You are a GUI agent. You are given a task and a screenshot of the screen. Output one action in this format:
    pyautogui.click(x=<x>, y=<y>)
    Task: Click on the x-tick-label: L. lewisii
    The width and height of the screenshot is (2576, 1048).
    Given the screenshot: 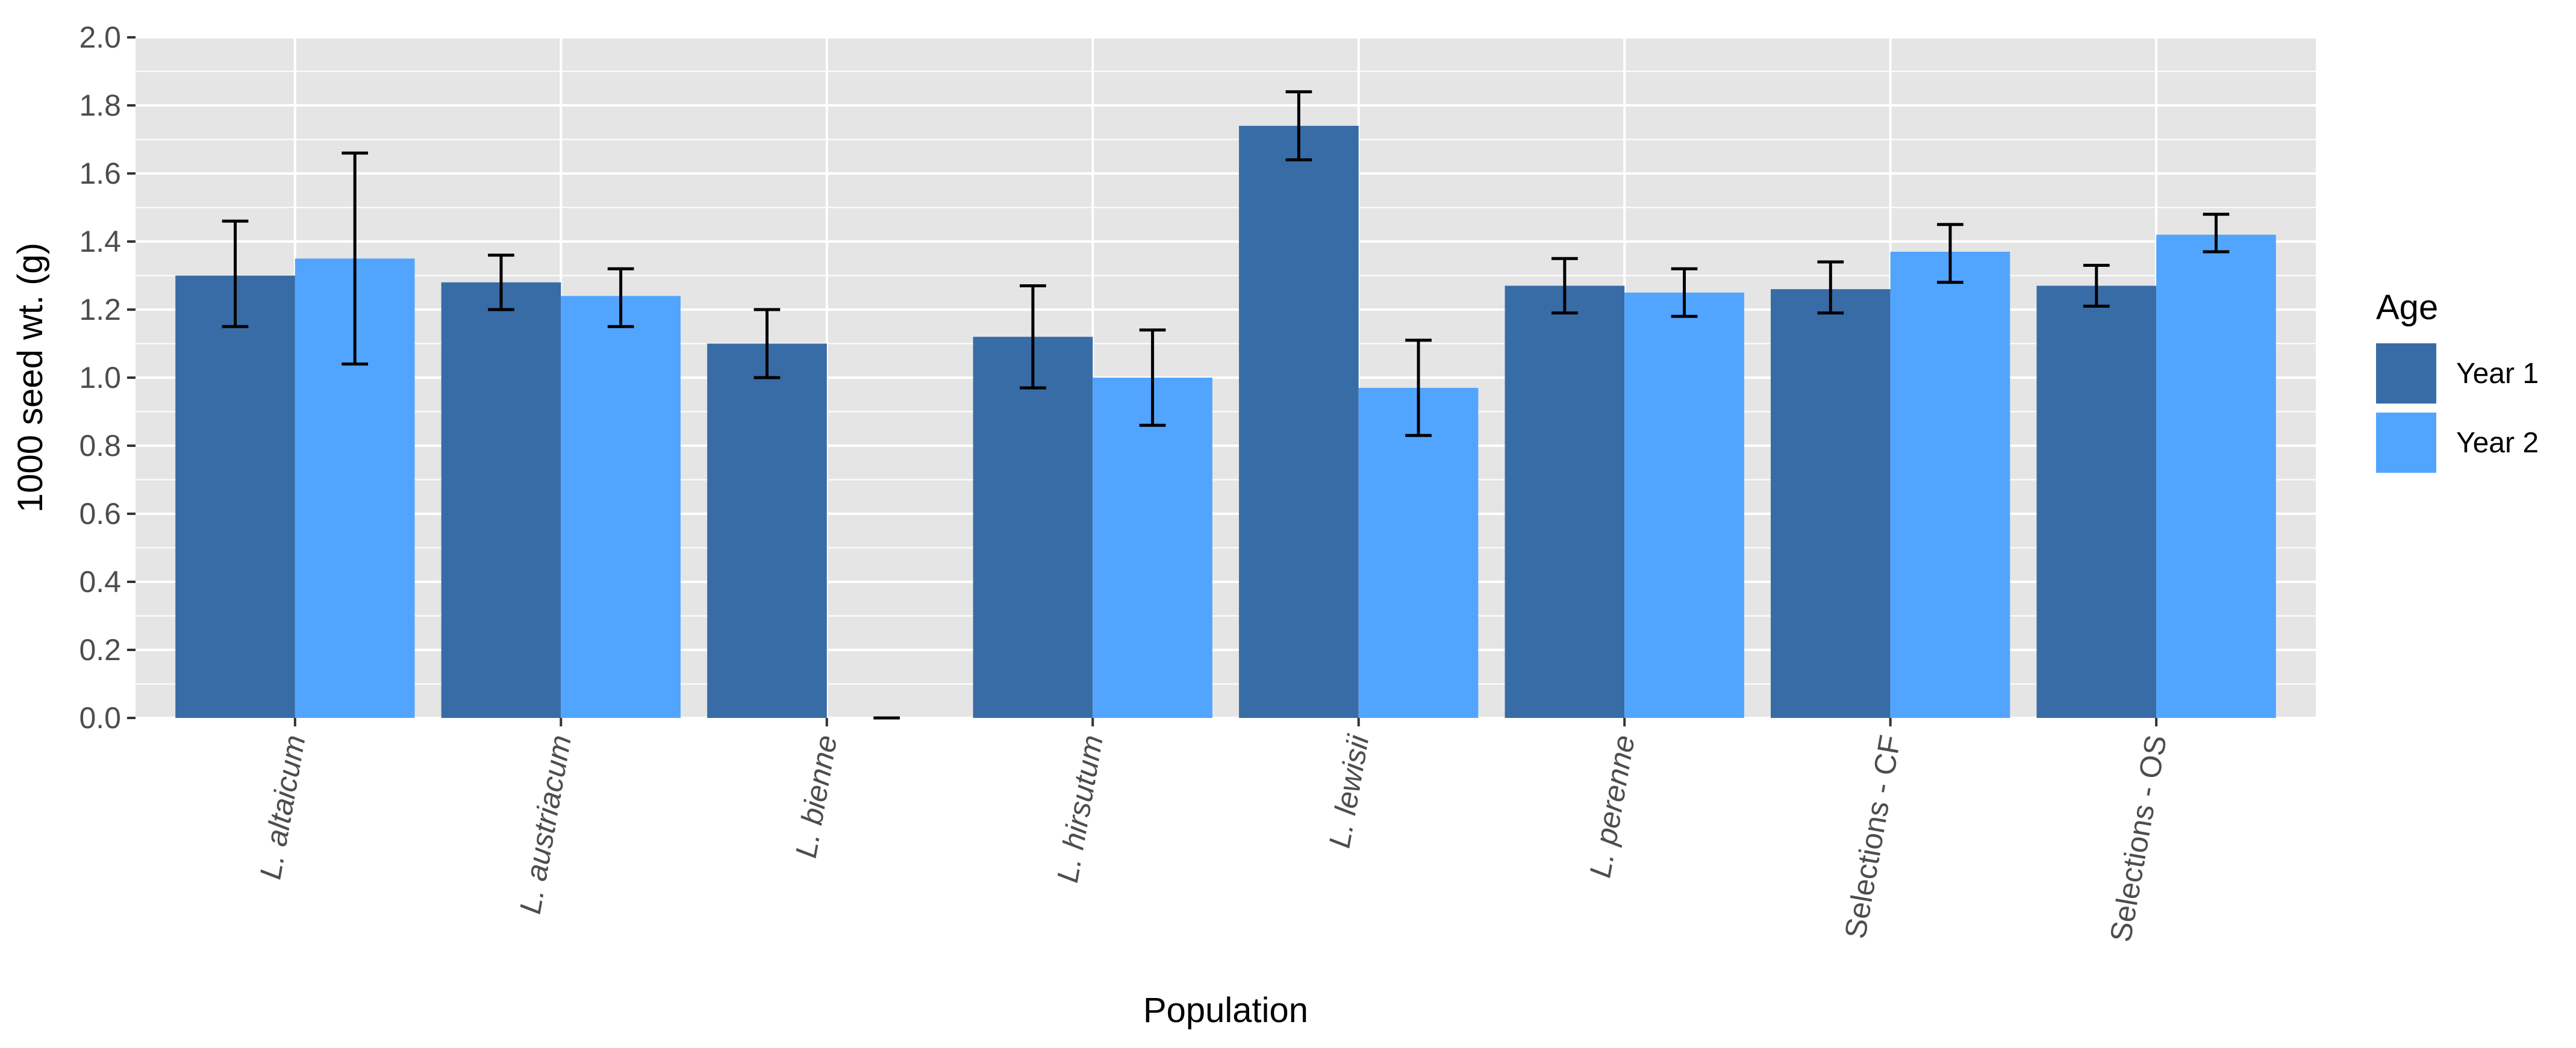 What is the action you would take?
    pyautogui.click(x=1349, y=790)
    